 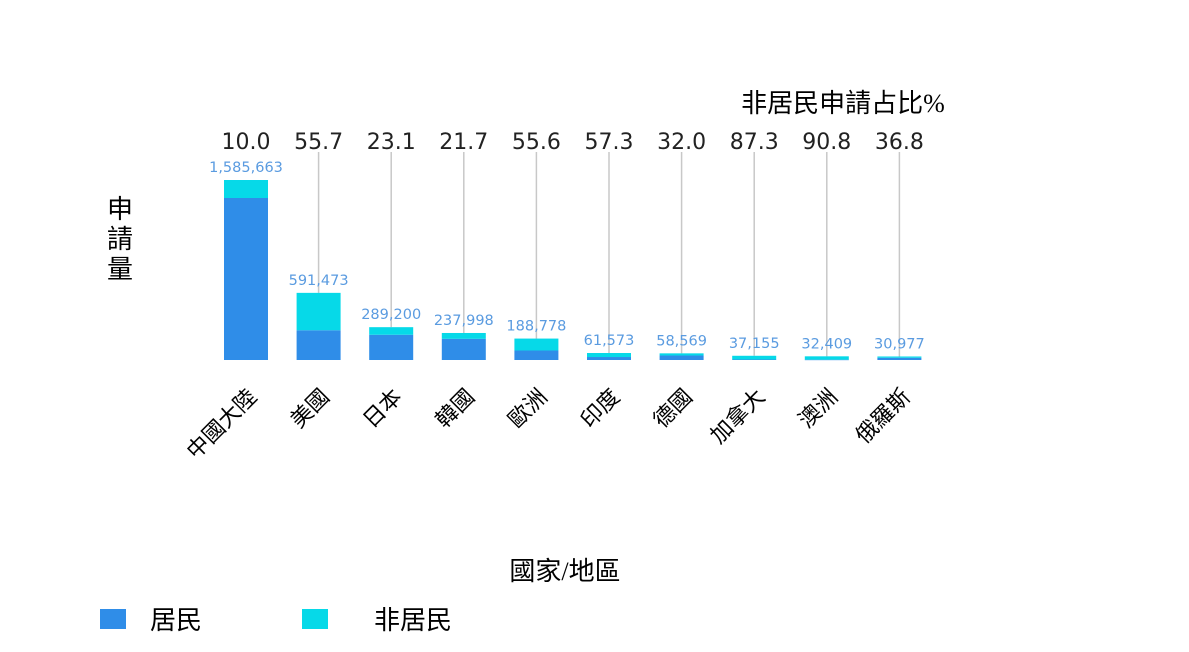 I want to click on share-label: 10.0, so click(x=246, y=142).